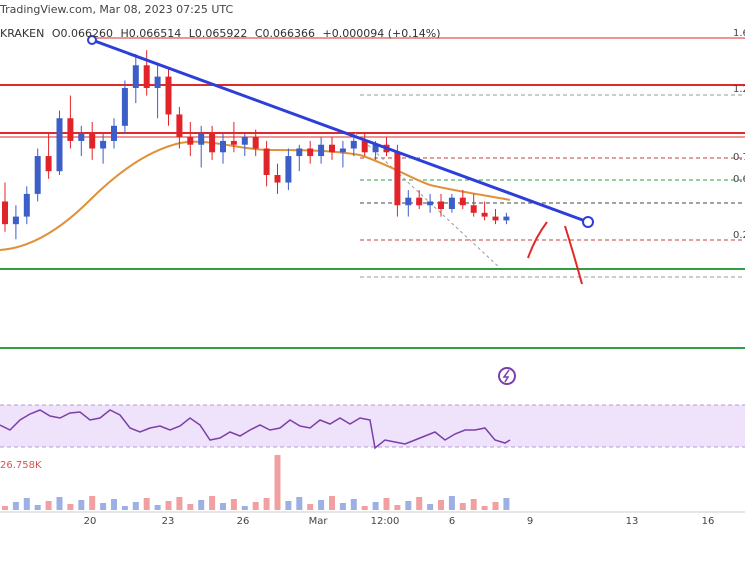  Describe the element at coordinates (117, 9) in the screenshot. I see `header-source: TradingView.com, Mar 08, 2023 07:25 UTC` at that location.